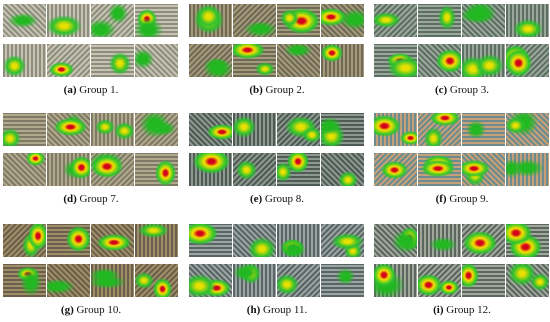 This screenshot has width=550, height=322. I want to click on figure-panel: (d) Group 7., so click(91, 163).